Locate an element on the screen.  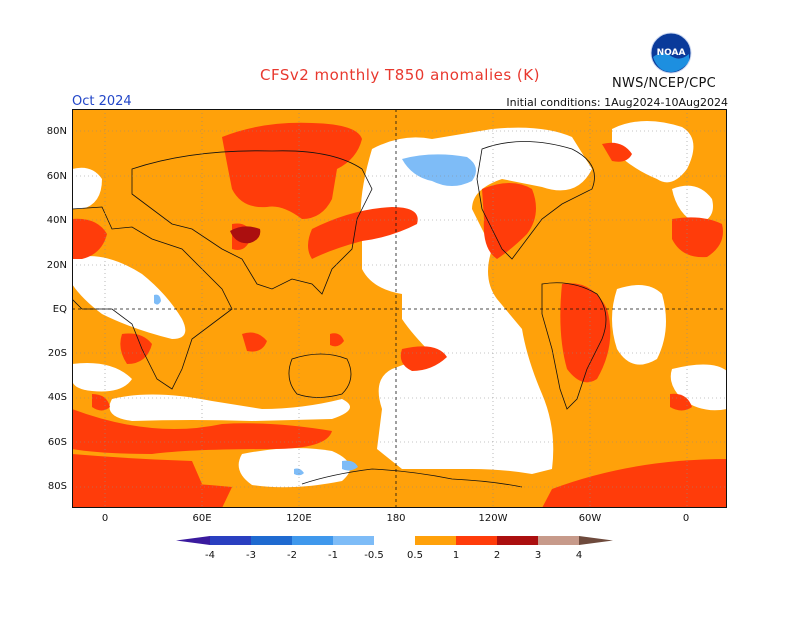
lon-label: 120W is located at coordinates (493, 518).